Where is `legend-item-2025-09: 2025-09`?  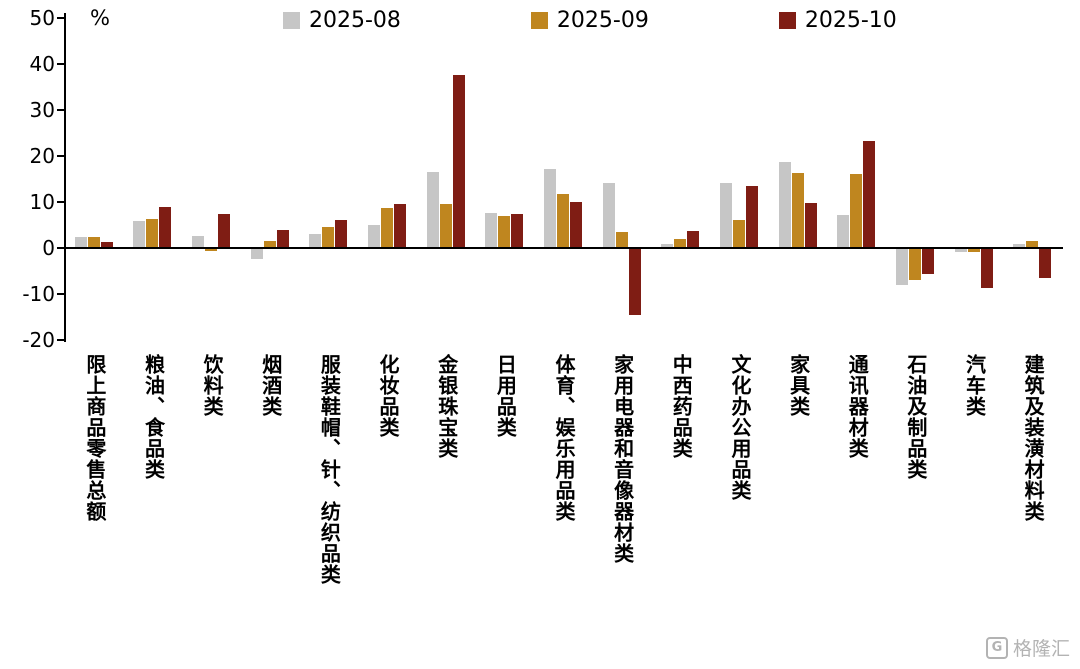
legend-item-2025-09: 2025-09 is located at coordinates (589, 20).